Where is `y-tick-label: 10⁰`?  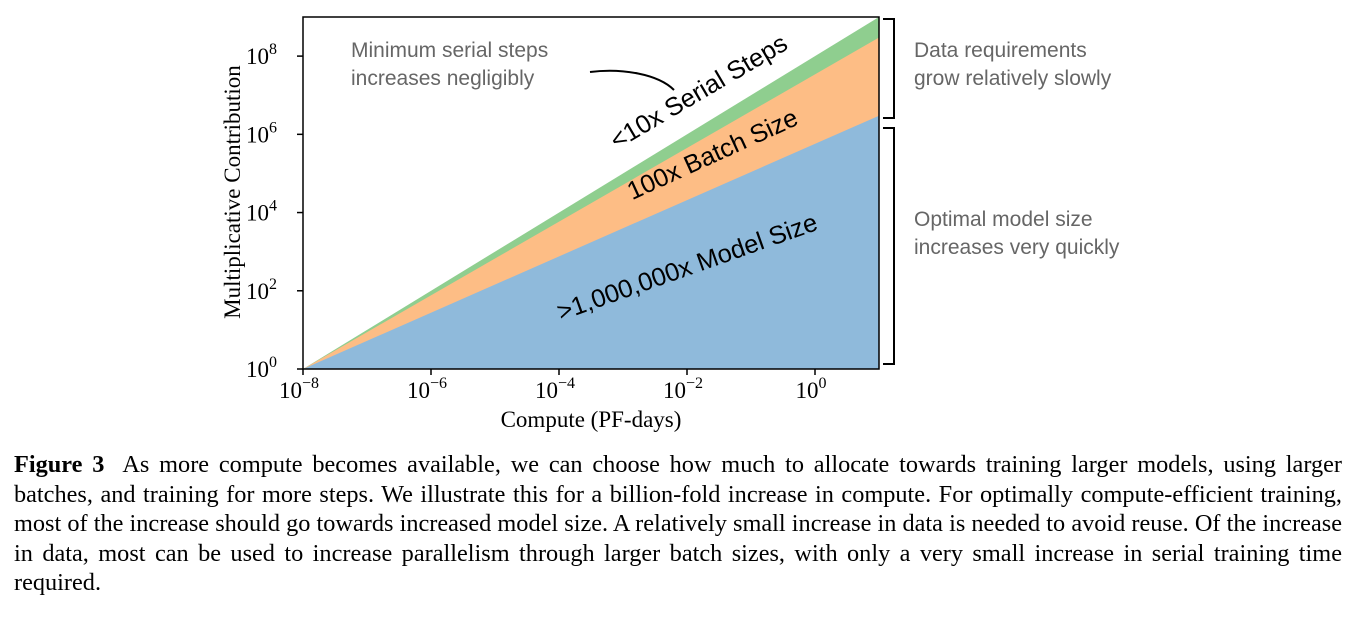 y-tick-label: 10⁰ is located at coordinates (261, 368).